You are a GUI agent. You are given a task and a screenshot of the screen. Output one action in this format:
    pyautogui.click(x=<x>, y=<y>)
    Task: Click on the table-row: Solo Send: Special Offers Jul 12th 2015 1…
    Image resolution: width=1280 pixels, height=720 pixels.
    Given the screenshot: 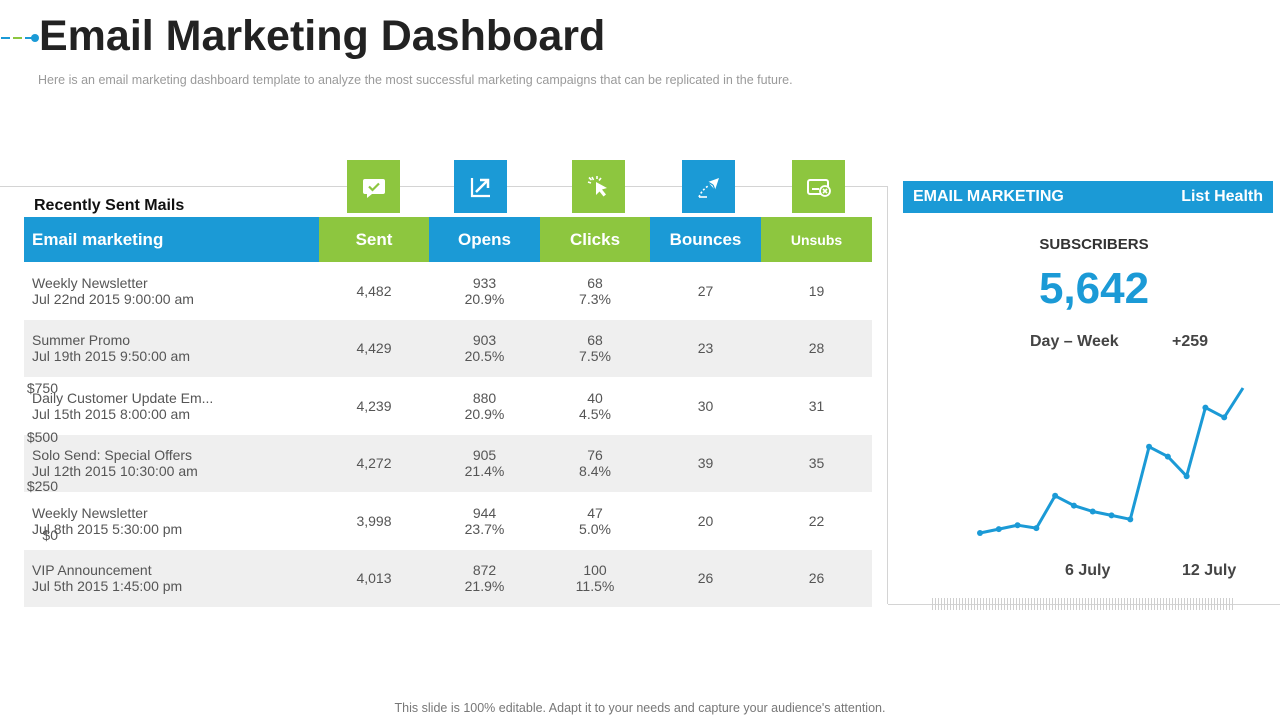 What is the action you would take?
    pyautogui.click(x=448, y=463)
    